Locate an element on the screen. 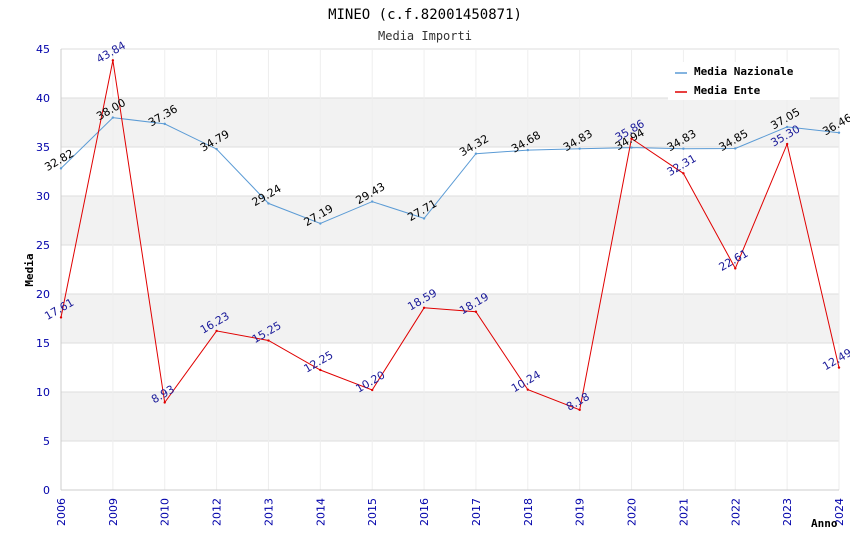 The width and height of the screenshot is (850, 550). data-point-media-ente-2012 is located at coordinates (216, 331).